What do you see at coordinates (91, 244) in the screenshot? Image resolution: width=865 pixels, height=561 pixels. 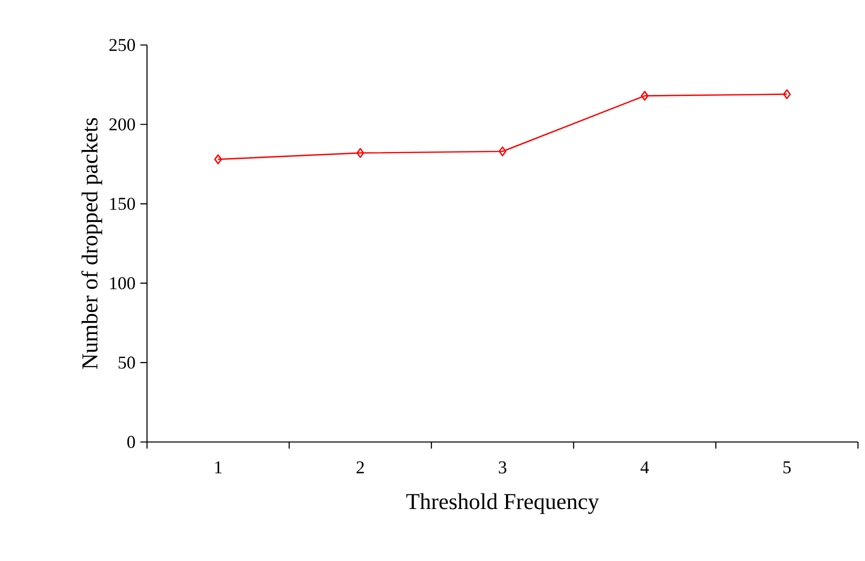 I see `y-axis-title: Number of dropped packets` at bounding box center [91, 244].